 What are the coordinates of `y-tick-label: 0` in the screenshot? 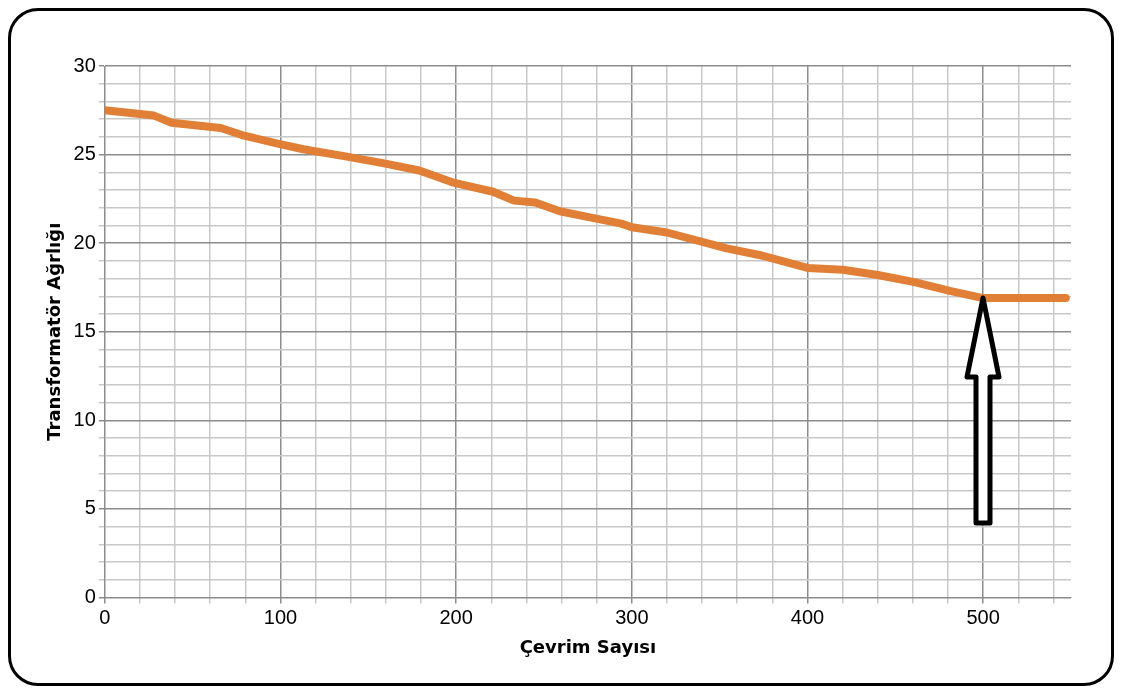 It's located at (90, 595).